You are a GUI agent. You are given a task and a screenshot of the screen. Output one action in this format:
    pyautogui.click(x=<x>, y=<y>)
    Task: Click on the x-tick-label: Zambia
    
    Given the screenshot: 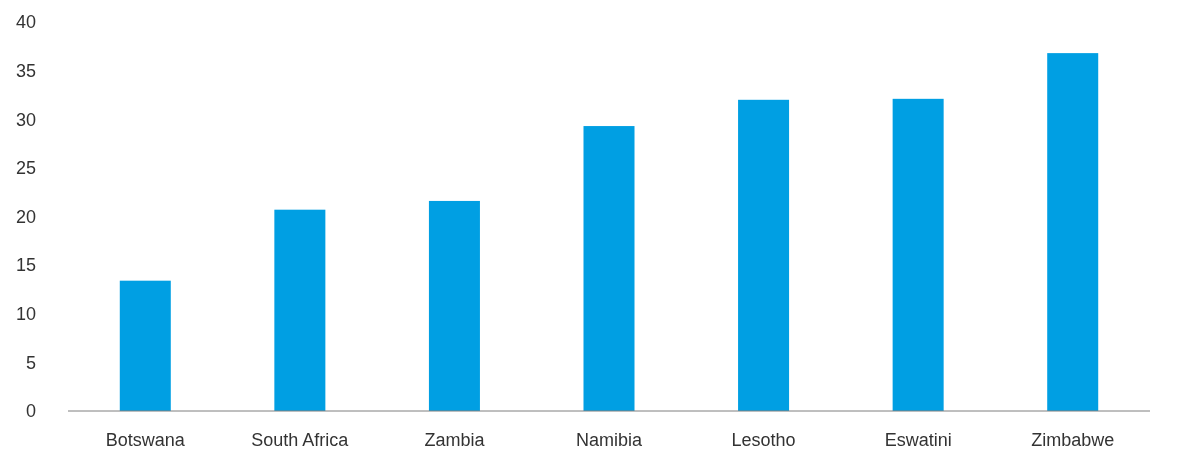 What is the action you would take?
    pyautogui.click(x=455, y=440)
    